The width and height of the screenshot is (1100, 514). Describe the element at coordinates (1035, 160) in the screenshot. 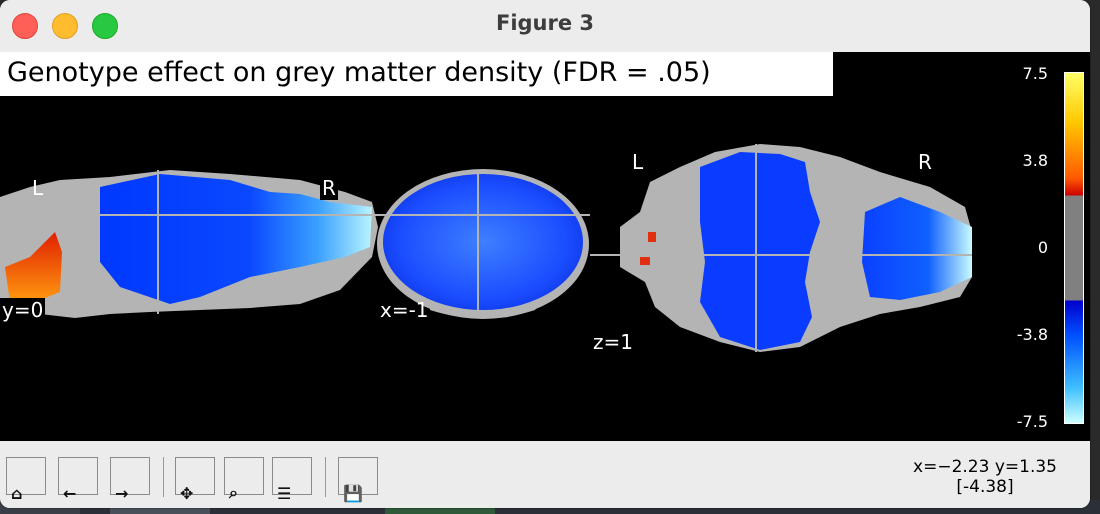

I see `colorbar-tick-high: 3.8` at that location.